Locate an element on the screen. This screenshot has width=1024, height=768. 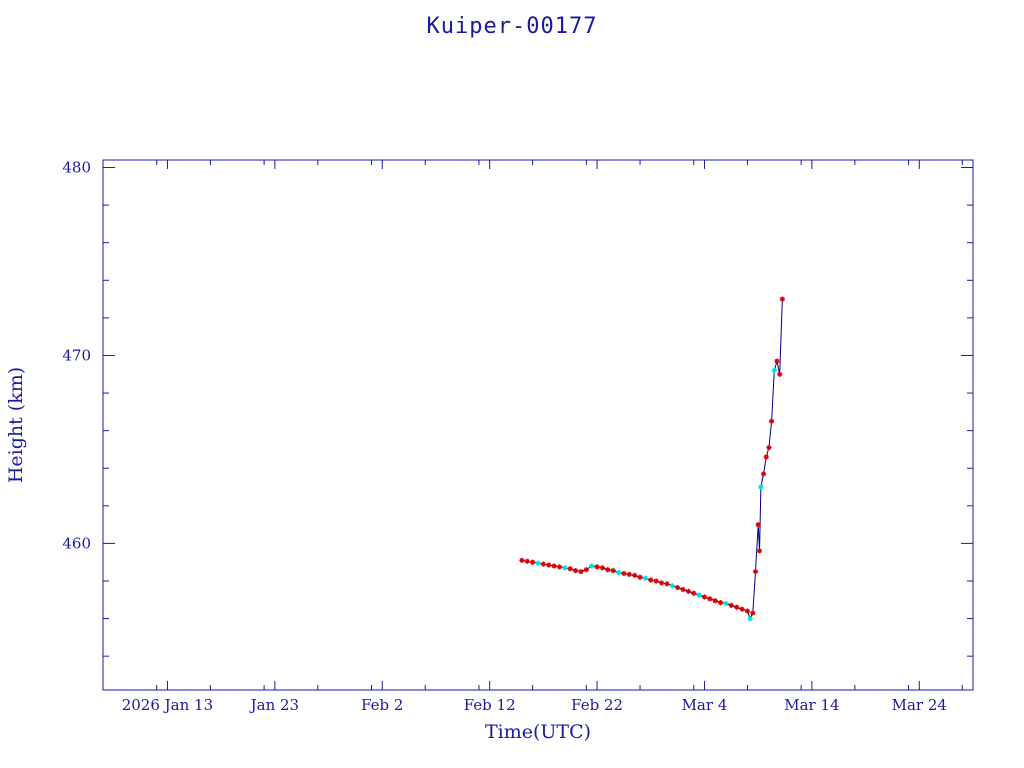
chart-title: Kuiper-00177 is located at coordinates (512, 26).